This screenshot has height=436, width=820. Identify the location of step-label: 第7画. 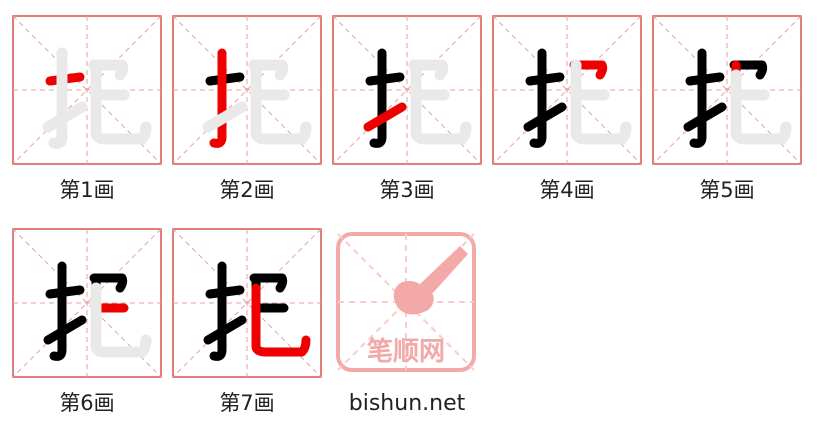
(247, 403).